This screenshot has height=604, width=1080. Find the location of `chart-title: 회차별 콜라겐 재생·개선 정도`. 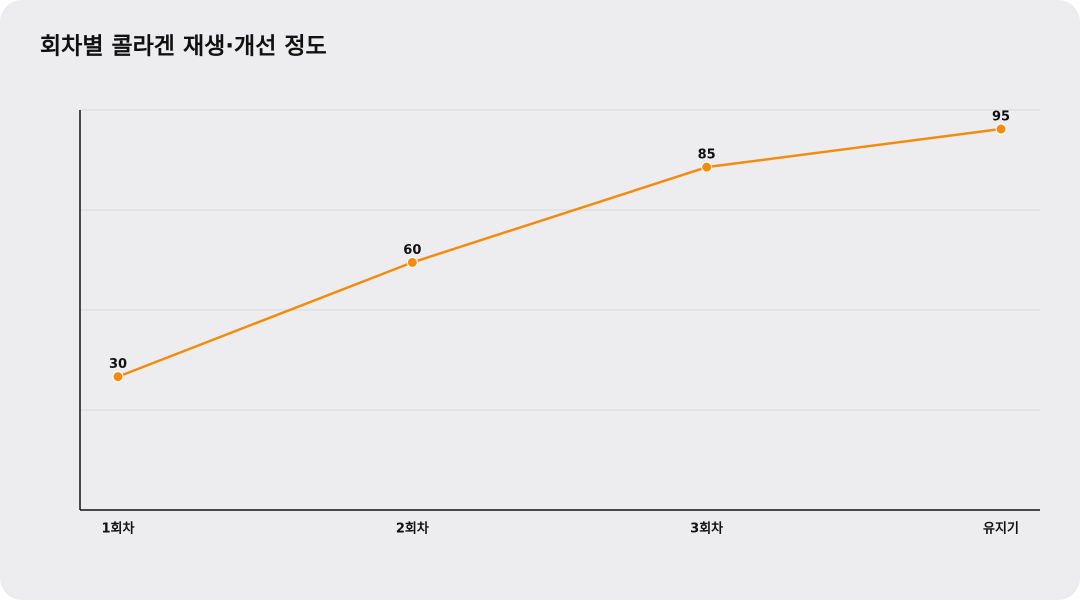

chart-title: 회차별 콜라겐 재생·개선 정도 is located at coordinates (183, 47).